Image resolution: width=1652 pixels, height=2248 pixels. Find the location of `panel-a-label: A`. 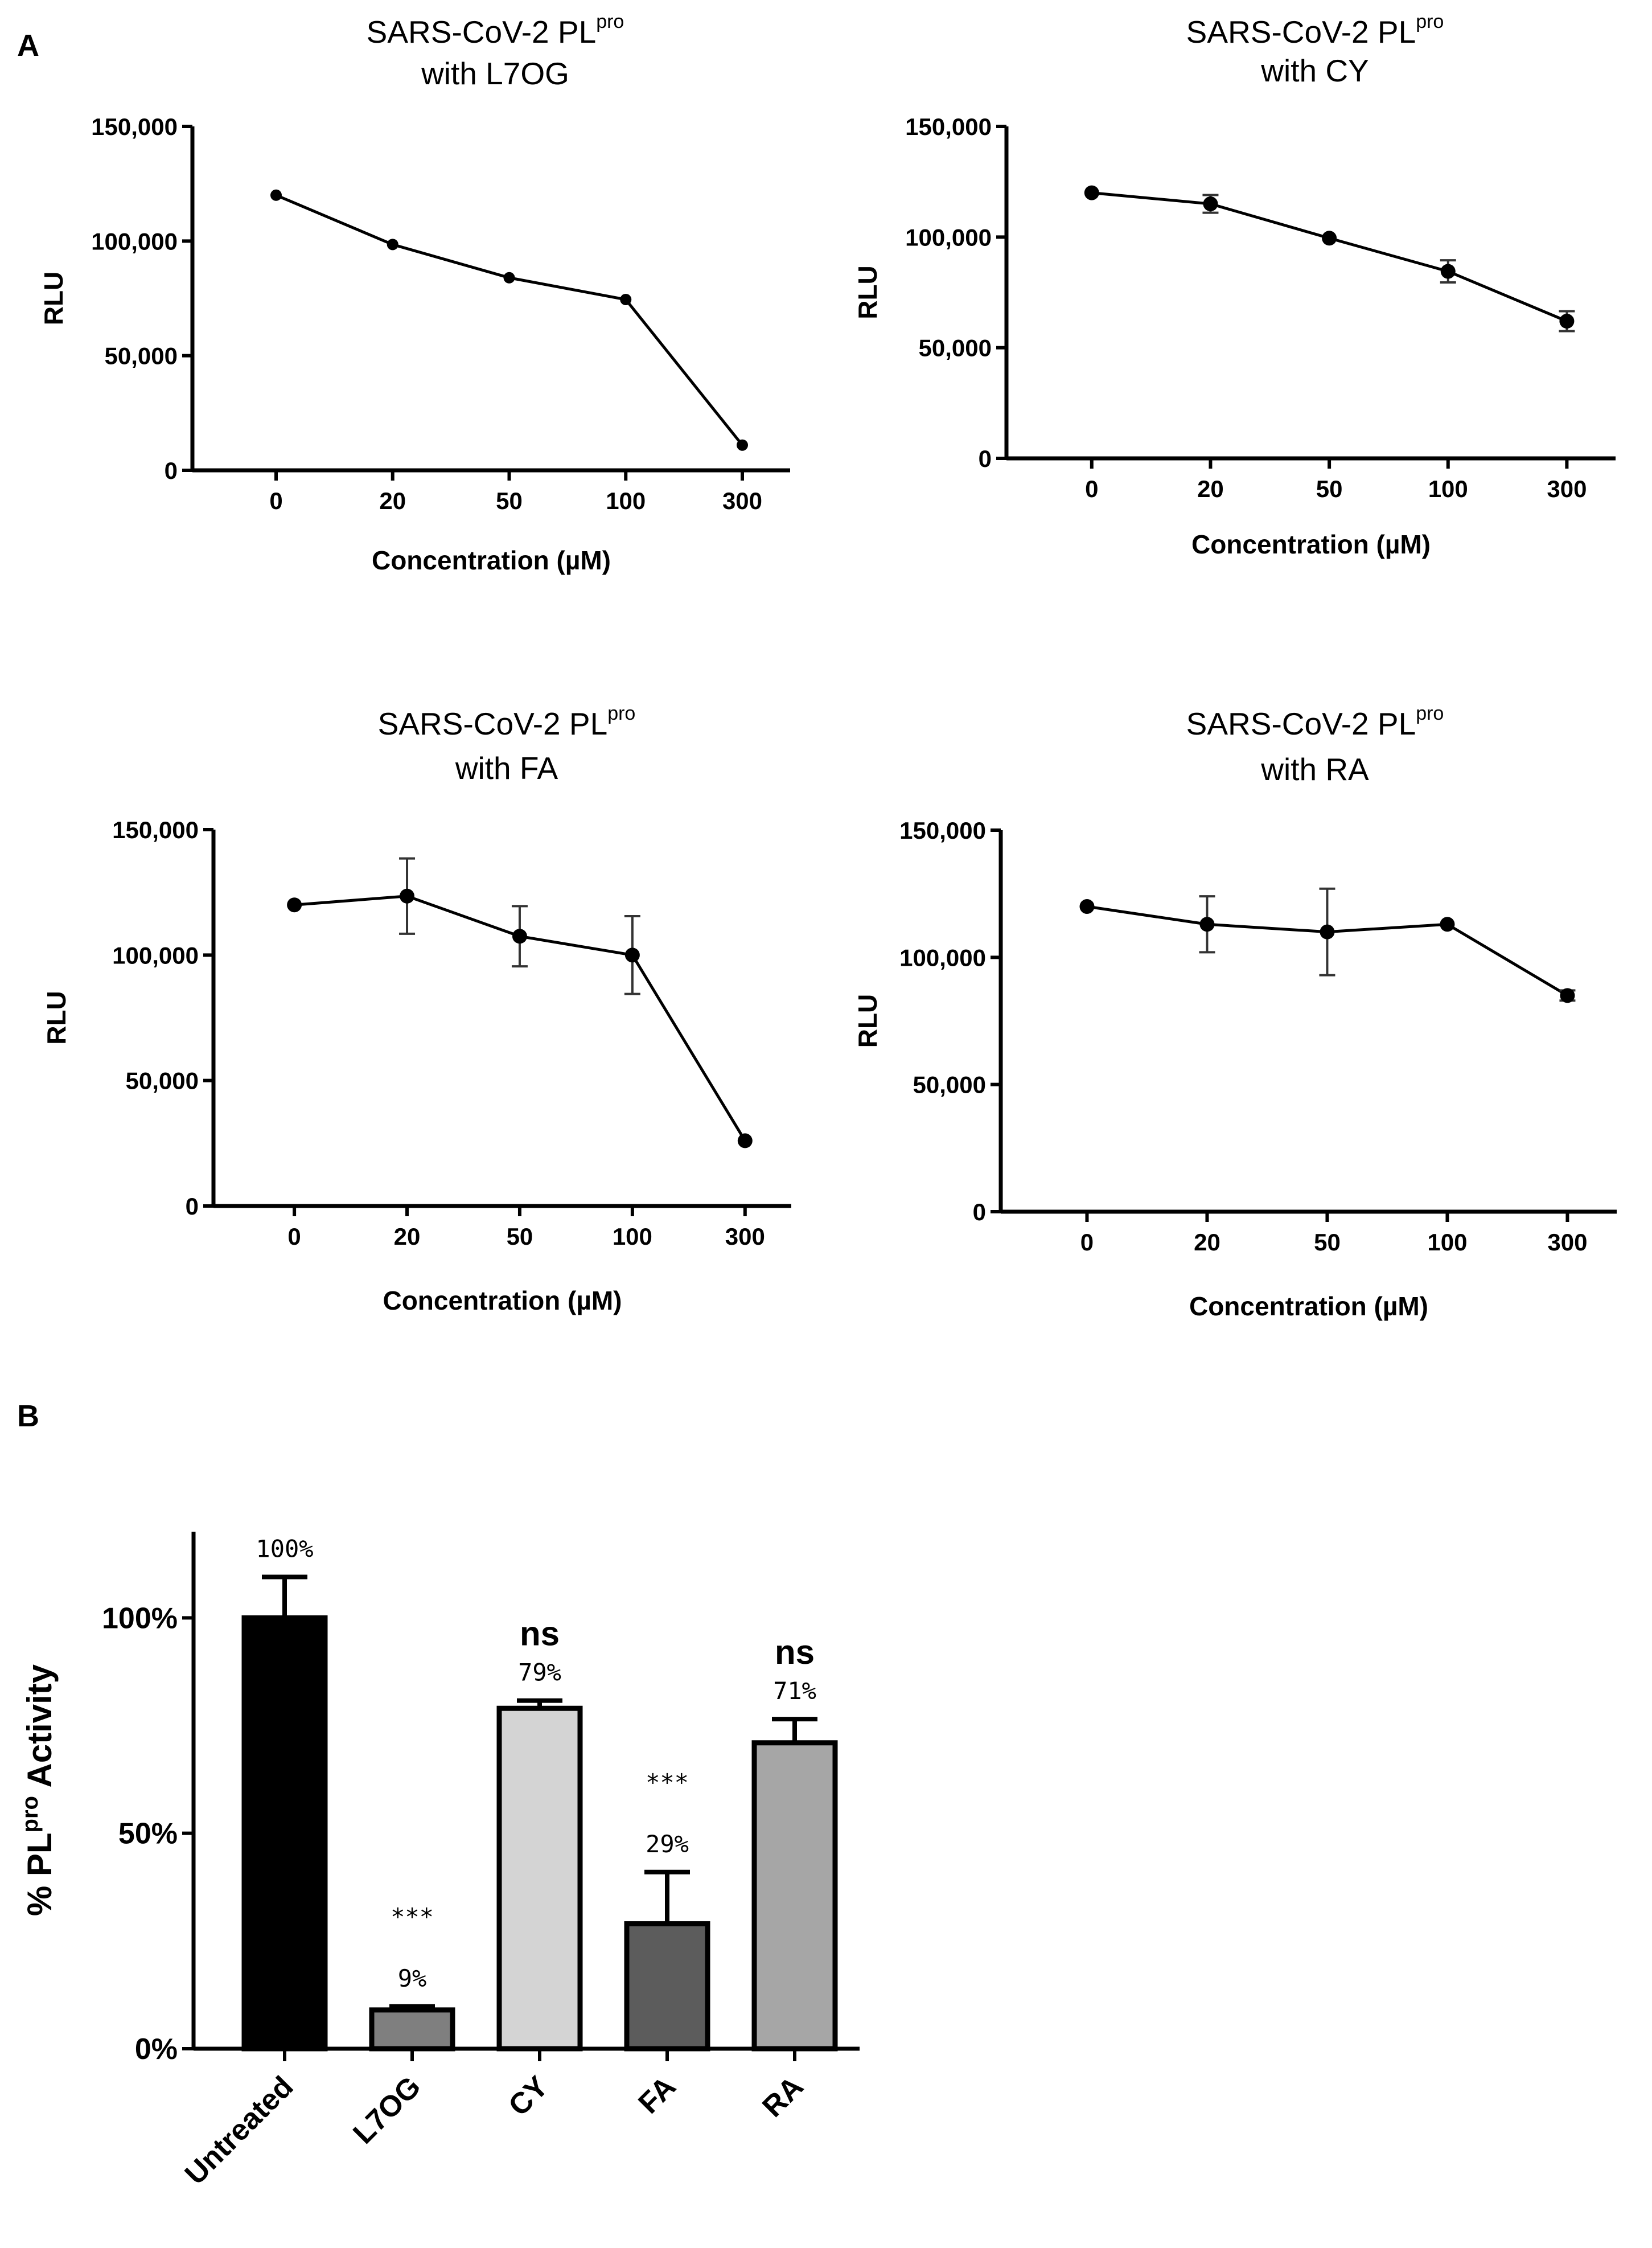

panel-a-label: A is located at coordinates (28, 45).